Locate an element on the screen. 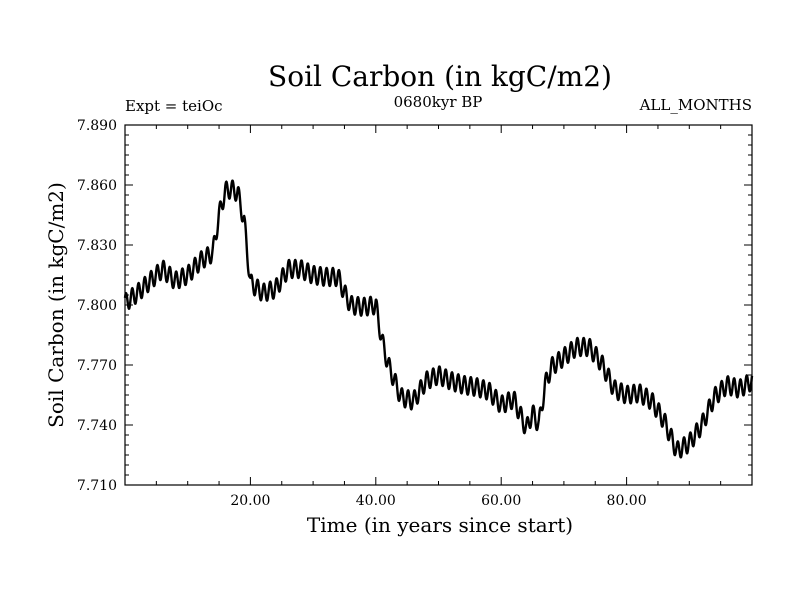 The height and width of the screenshot is (600, 800). x-axis-label: Time (in years since start) is located at coordinates (440, 525).